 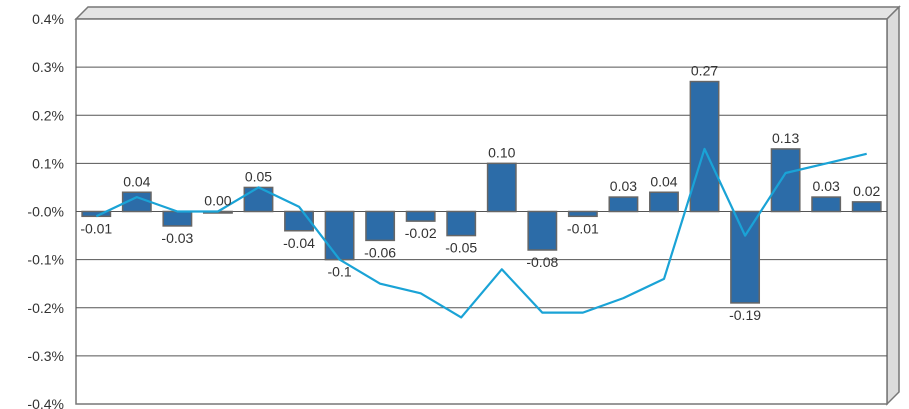 I want to click on data-label: 0.00, so click(x=217, y=201).